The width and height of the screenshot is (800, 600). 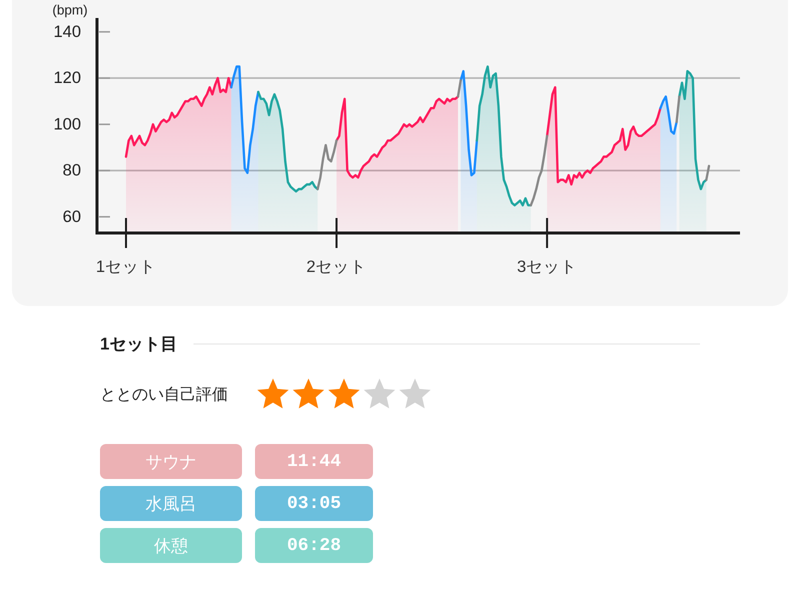 I want to click on x-tick-label: 3セット, so click(x=547, y=267).